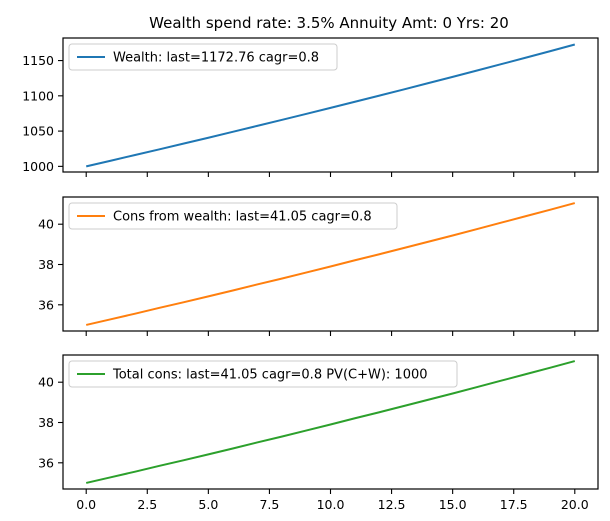 The height and width of the screenshot is (521, 610). I want to click on legend: Cons from wealth: last=41.05 cagr=0.8, so click(233, 216).